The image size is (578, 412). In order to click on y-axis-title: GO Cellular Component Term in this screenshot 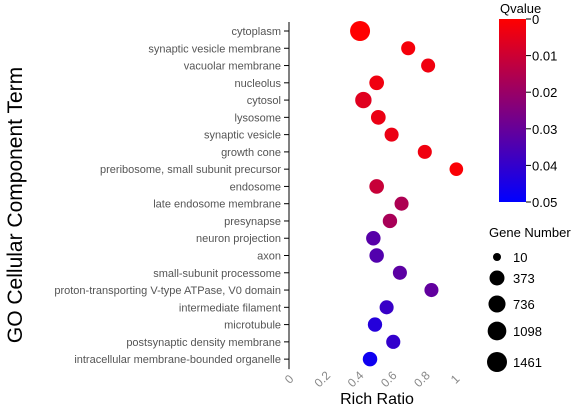, I will do `click(15, 205)`.